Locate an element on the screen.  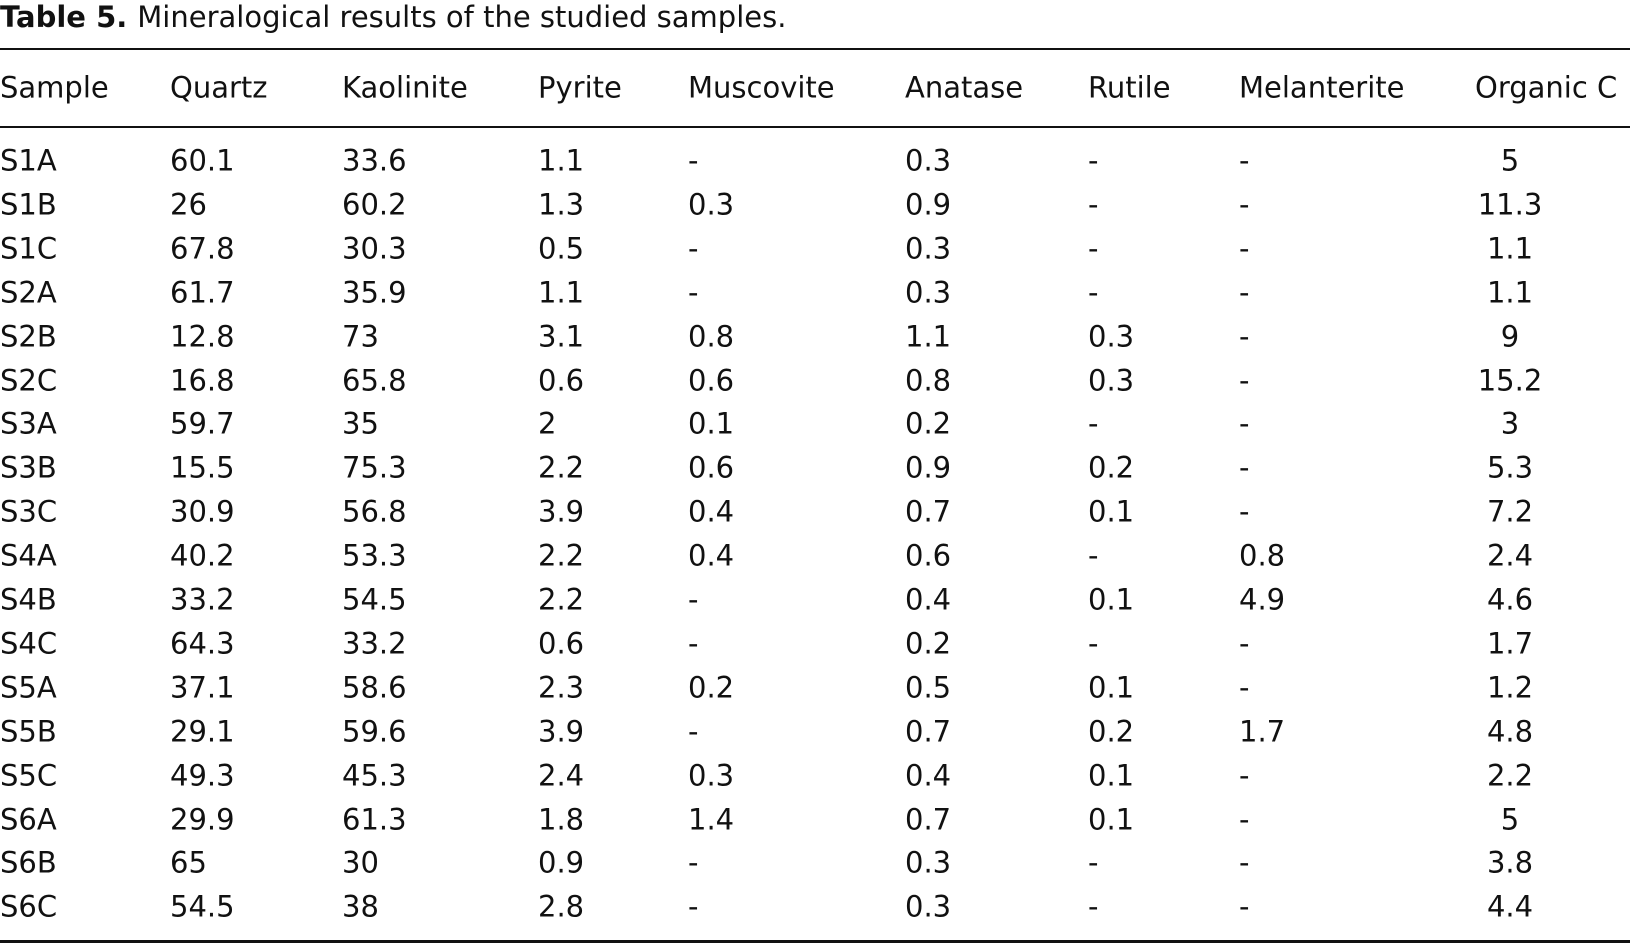
table-cell: 60.1 is located at coordinates (202, 160).